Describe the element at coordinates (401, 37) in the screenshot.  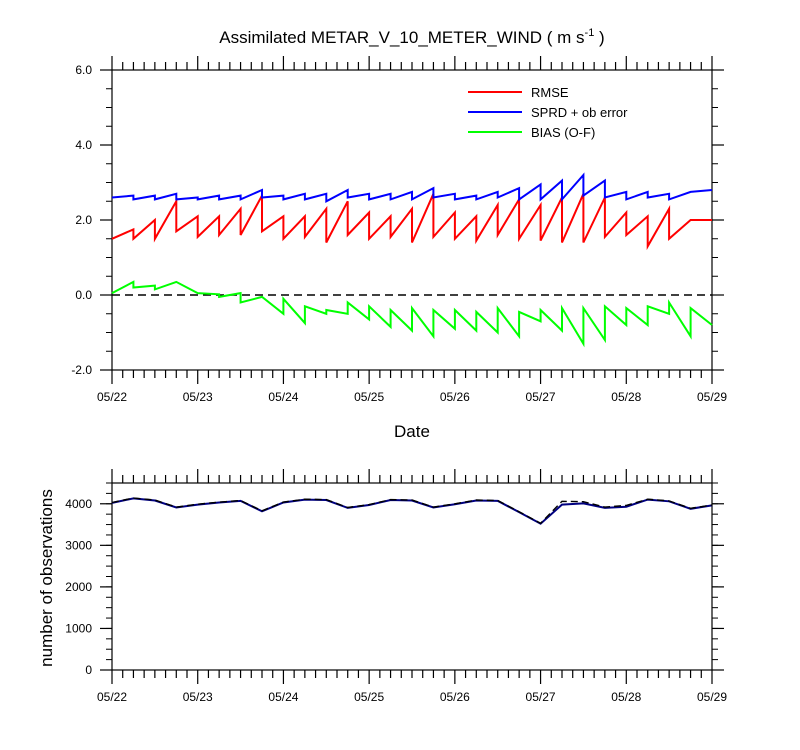
I see `top-chart-title-main: Assimilated METAR_V_10_METER_WIND ( m s` at that location.